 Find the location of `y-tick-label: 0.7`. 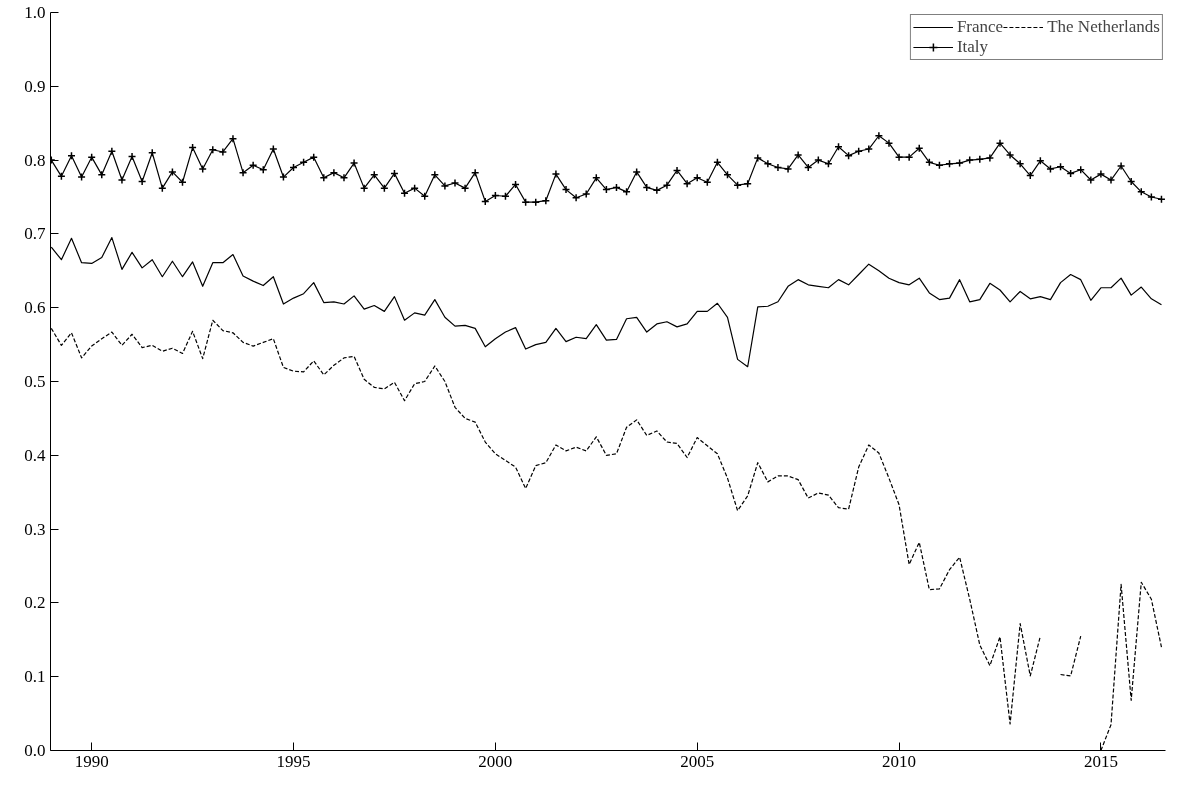

y-tick-label: 0.7 is located at coordinates (35, 234).